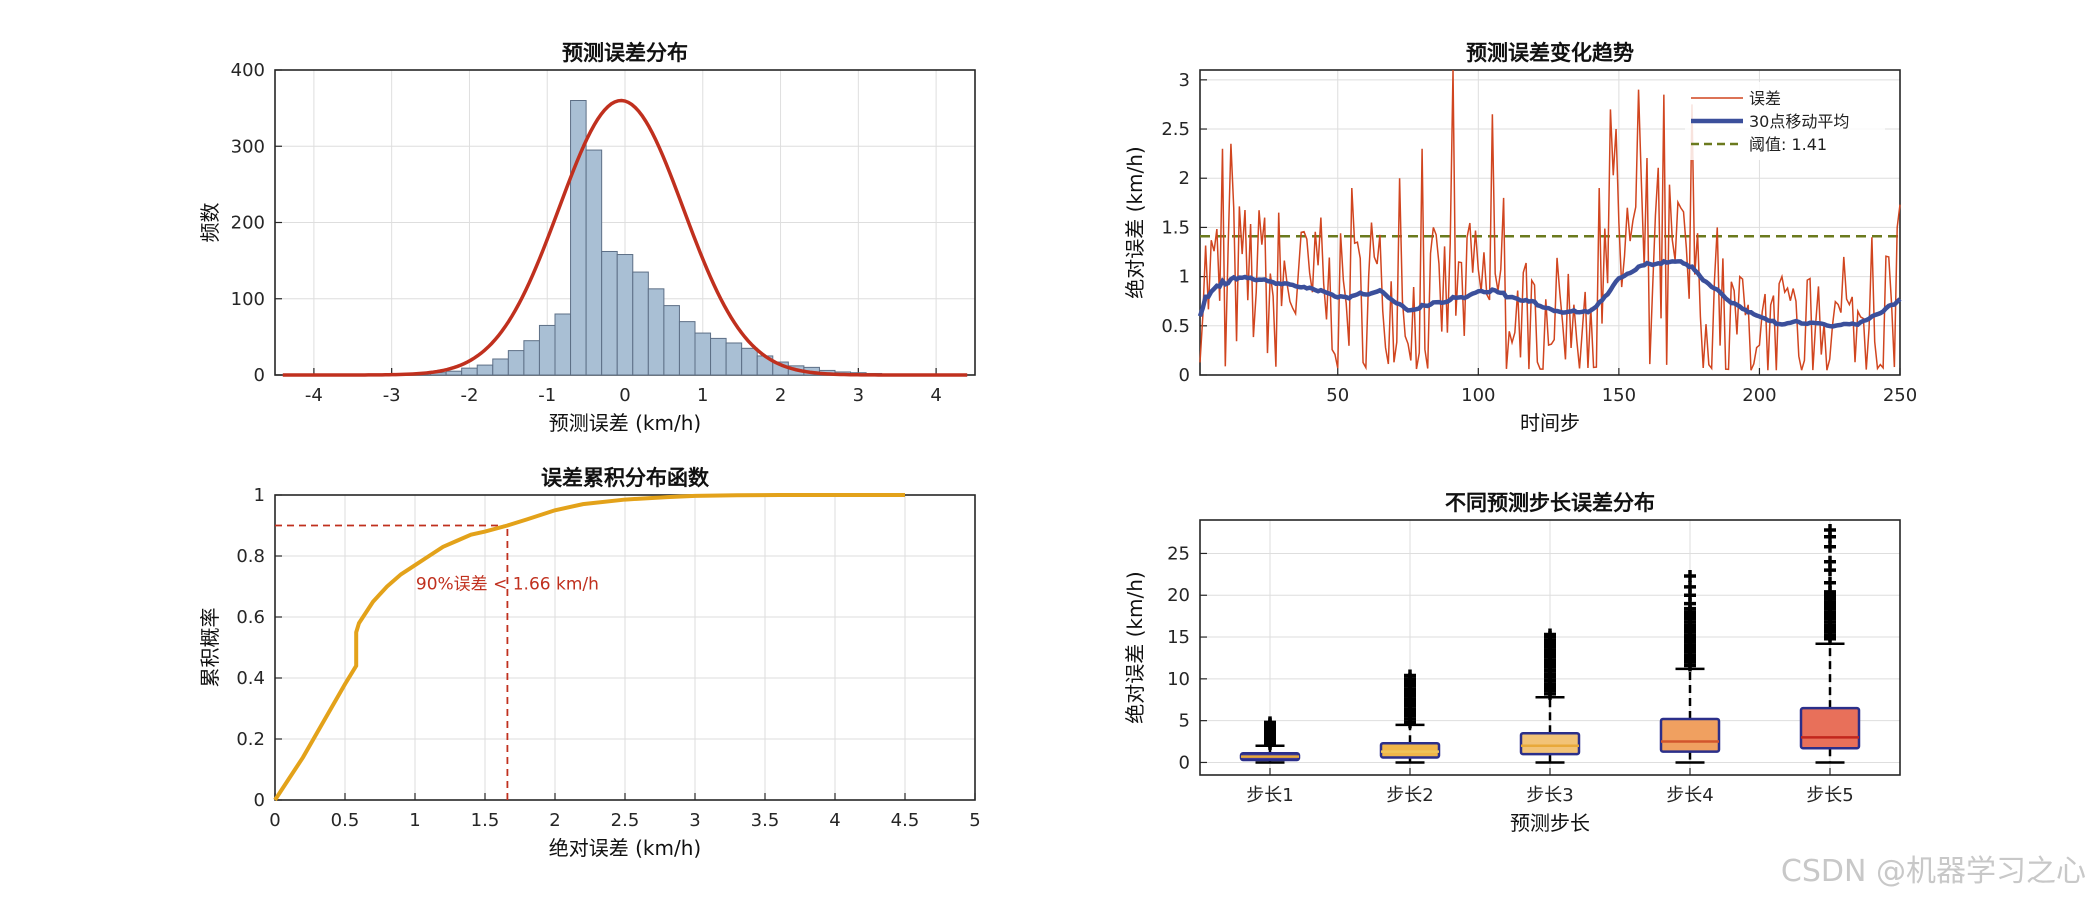 The height and width of the screenshot is (900, 2100). What do you see at coordinates (250, 739) in the screenshot?
I see `y-tick-label: 0.2` at bounding box center [250, 739].